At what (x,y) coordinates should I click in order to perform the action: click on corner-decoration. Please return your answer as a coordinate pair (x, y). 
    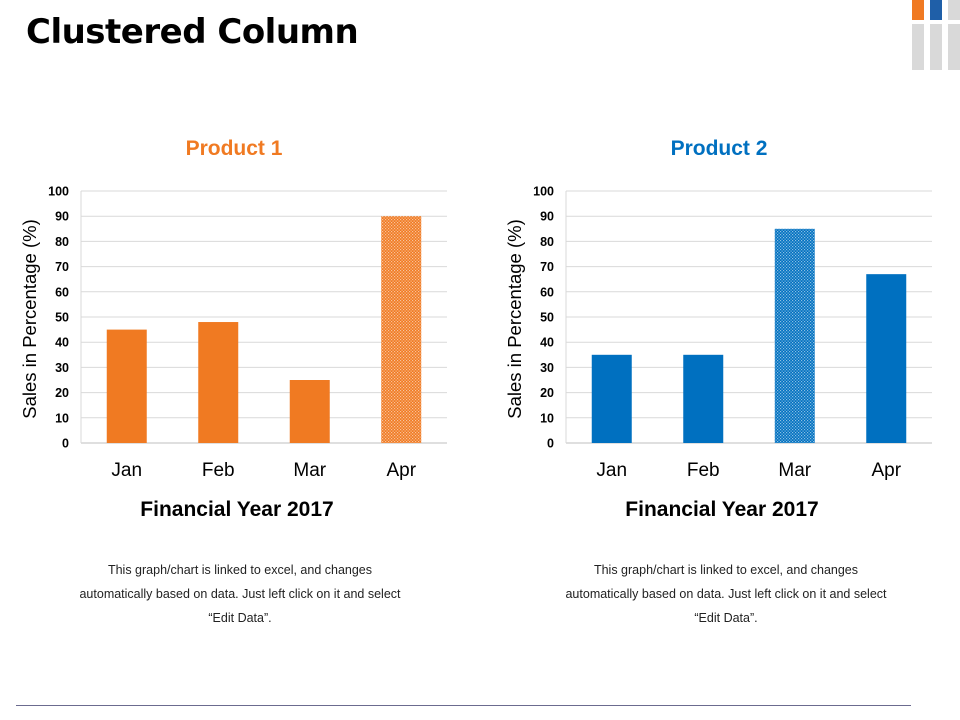
    Looking at the image, I should click on (935, 36).